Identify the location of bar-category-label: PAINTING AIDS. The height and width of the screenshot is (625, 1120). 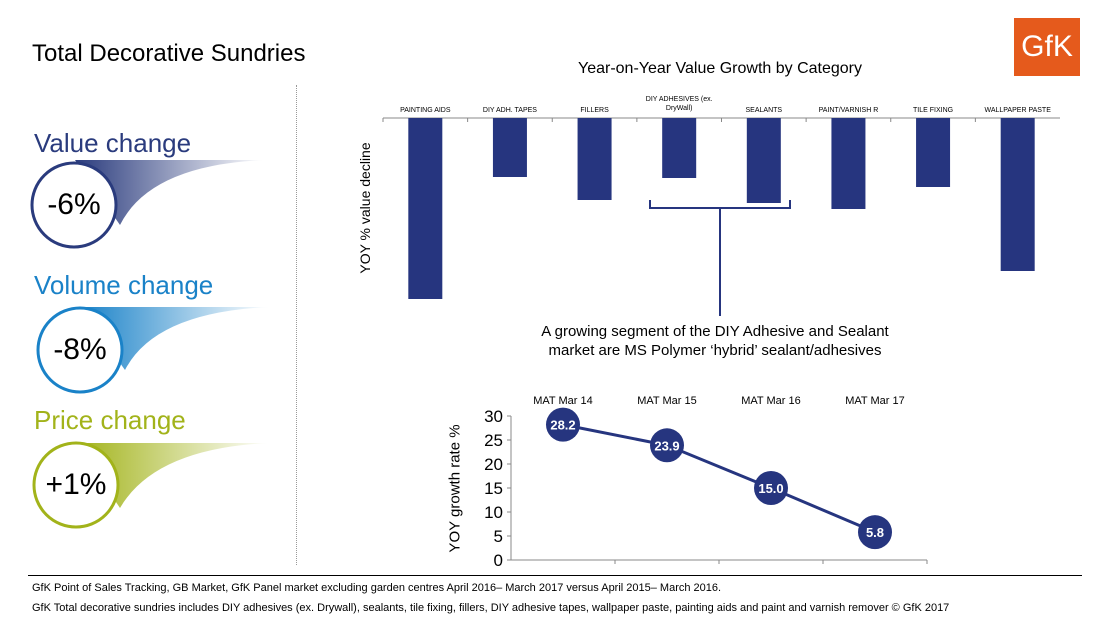
(425, 110).